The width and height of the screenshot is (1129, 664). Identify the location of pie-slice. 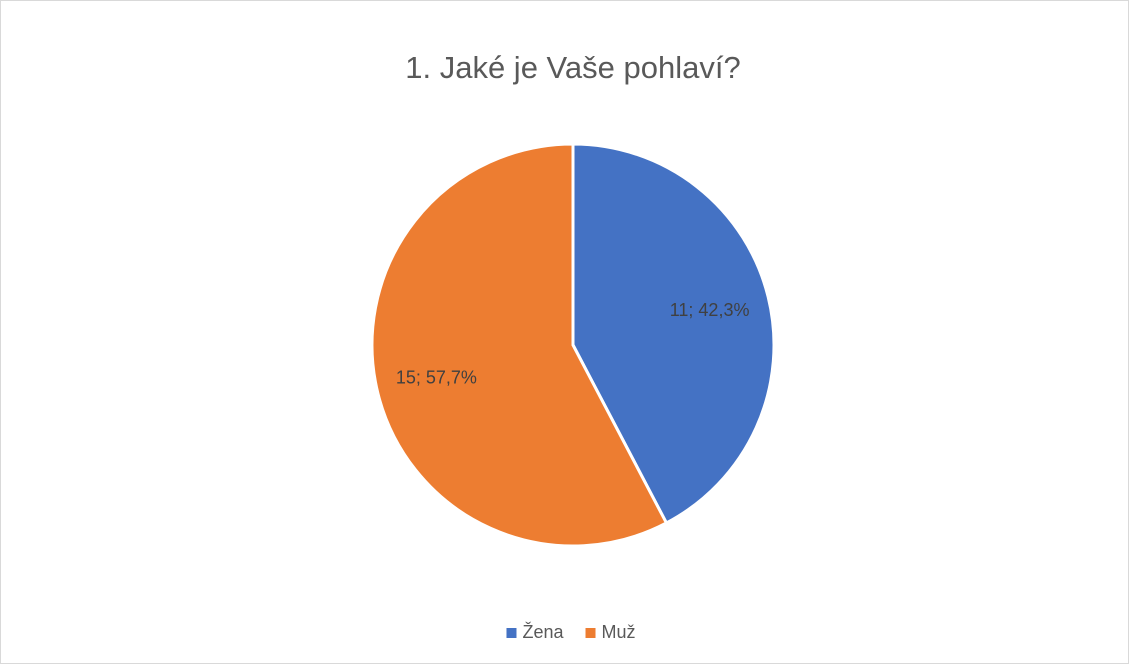
(673, 334).